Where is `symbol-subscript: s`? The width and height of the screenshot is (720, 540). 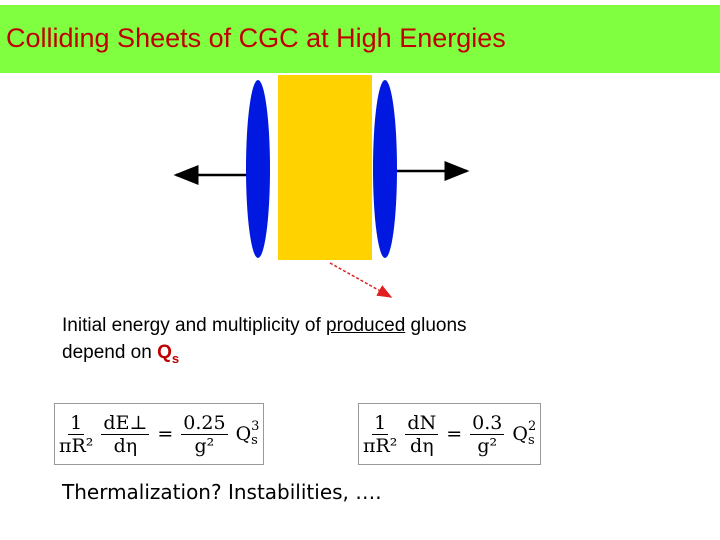 symbol-subscript: s is located at coordinates (175, 358).